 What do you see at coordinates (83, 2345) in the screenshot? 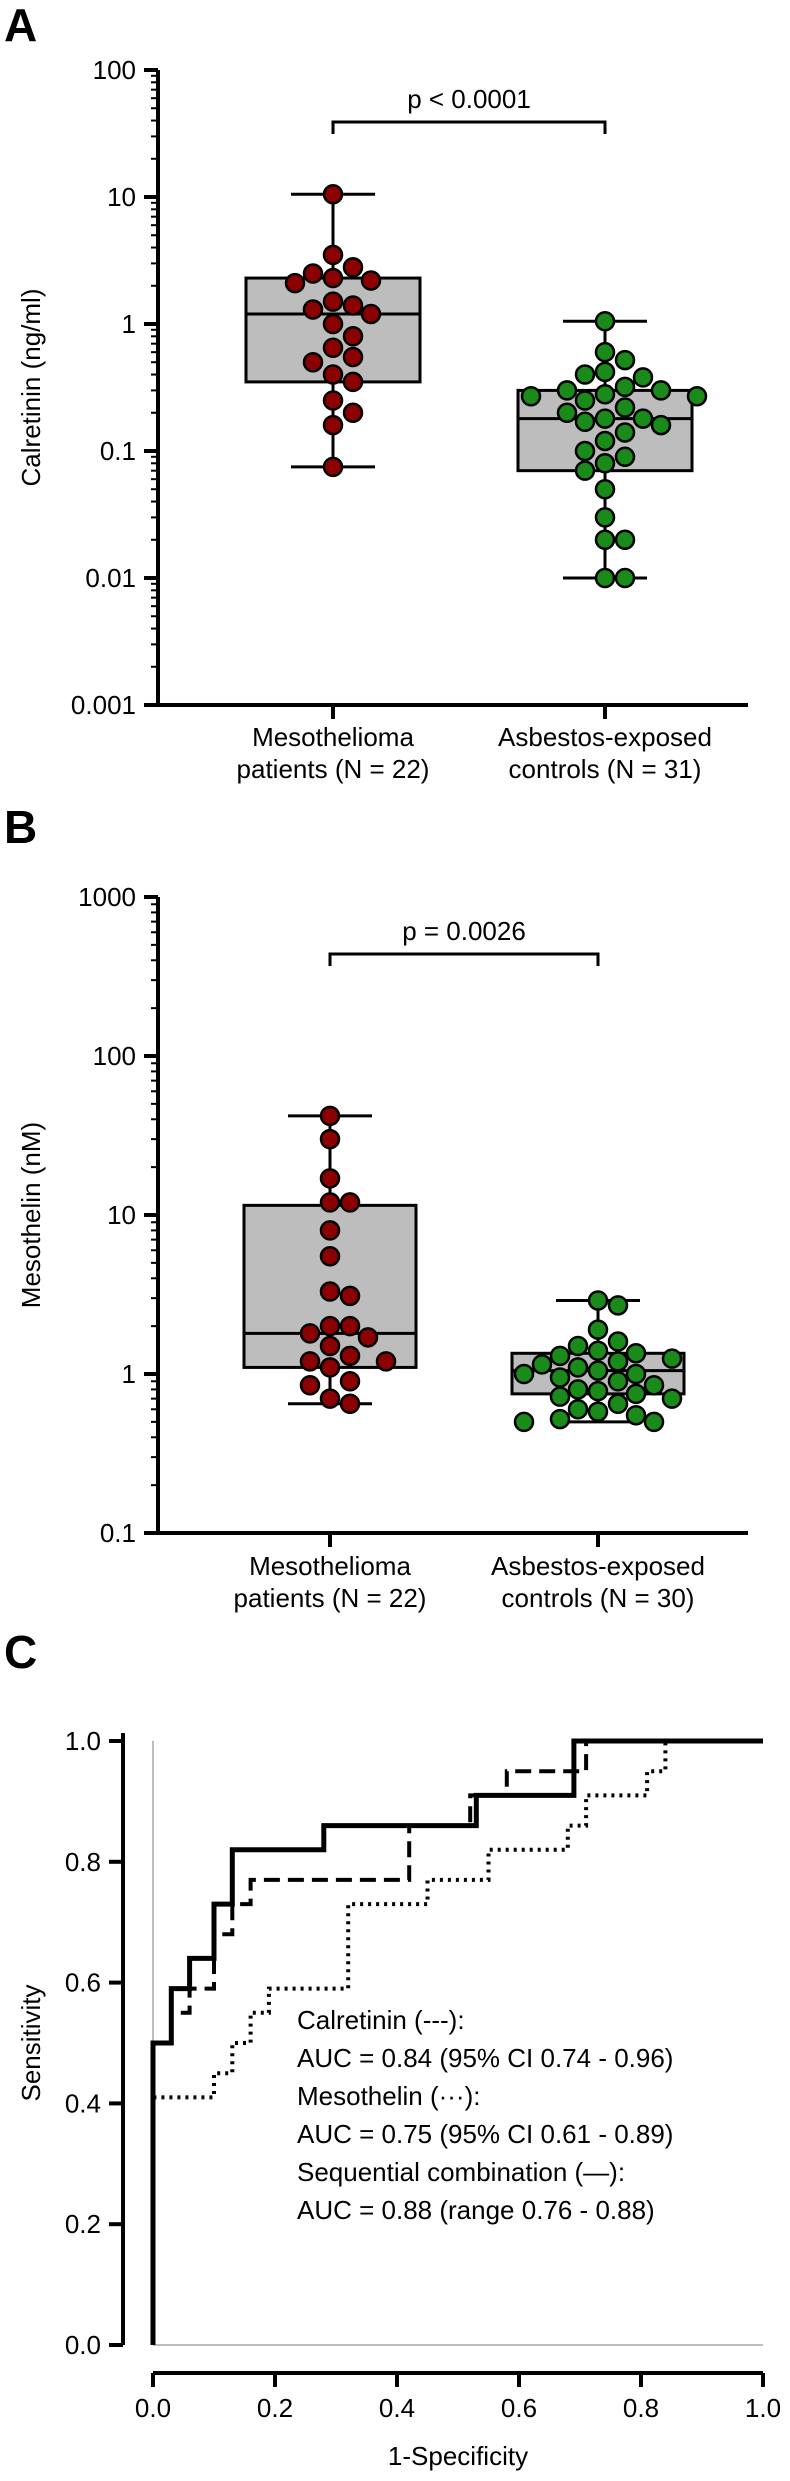
I see `y-tick-label: 0.0` at bounding box center [83, 2345].